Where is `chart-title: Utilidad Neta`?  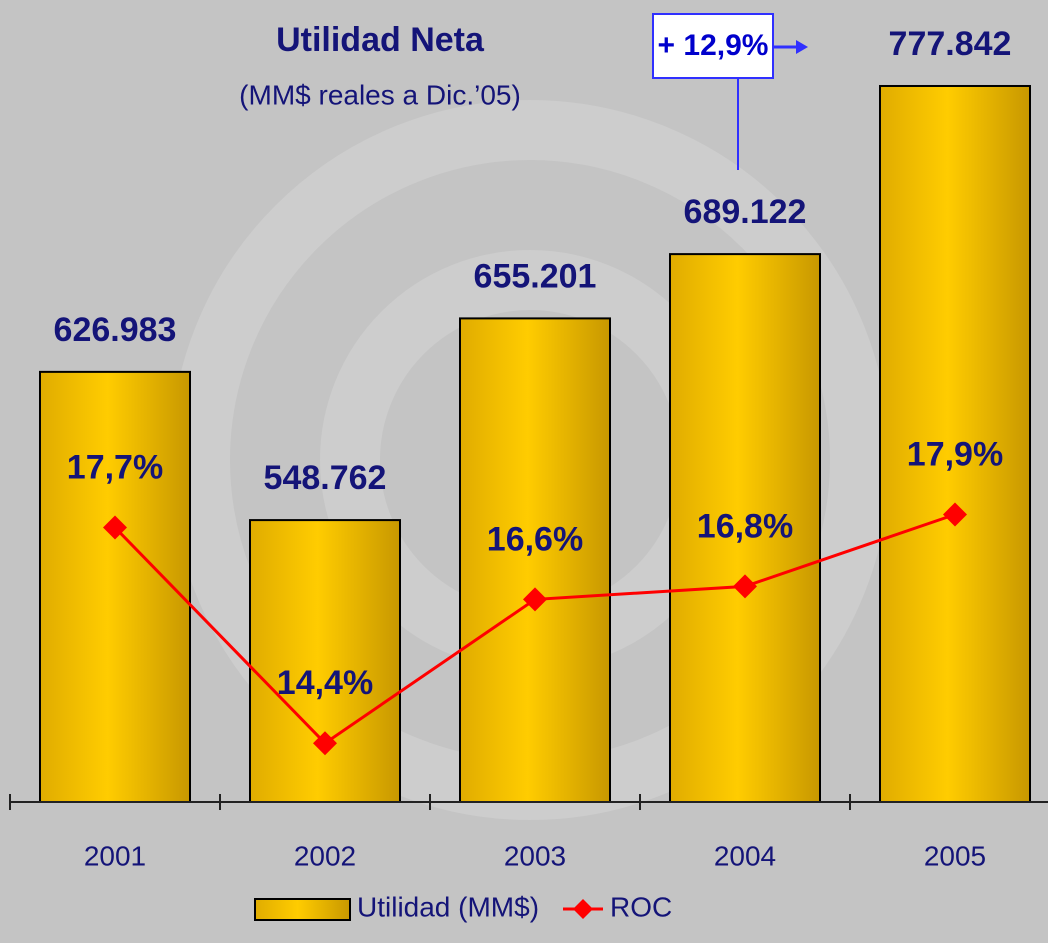
chart-title: Utilidad Neta is located at coordinates (380, 40).